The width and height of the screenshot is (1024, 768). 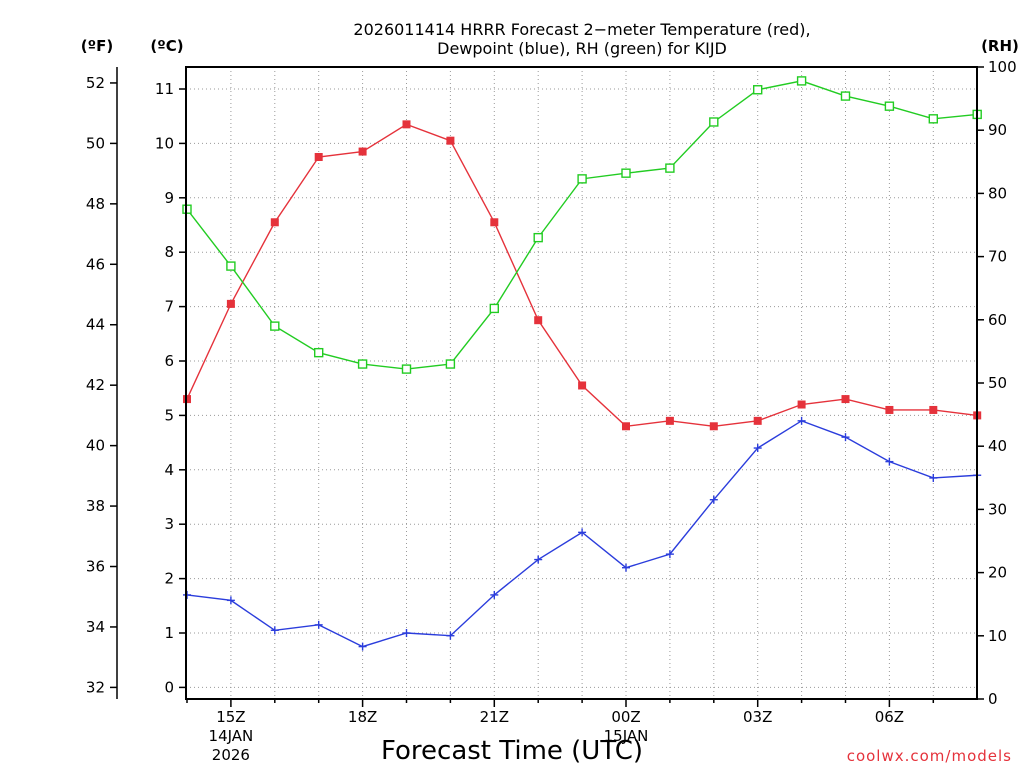 I want to click on fahrenheit-tick-label: 52, so click(x=95, y=83).